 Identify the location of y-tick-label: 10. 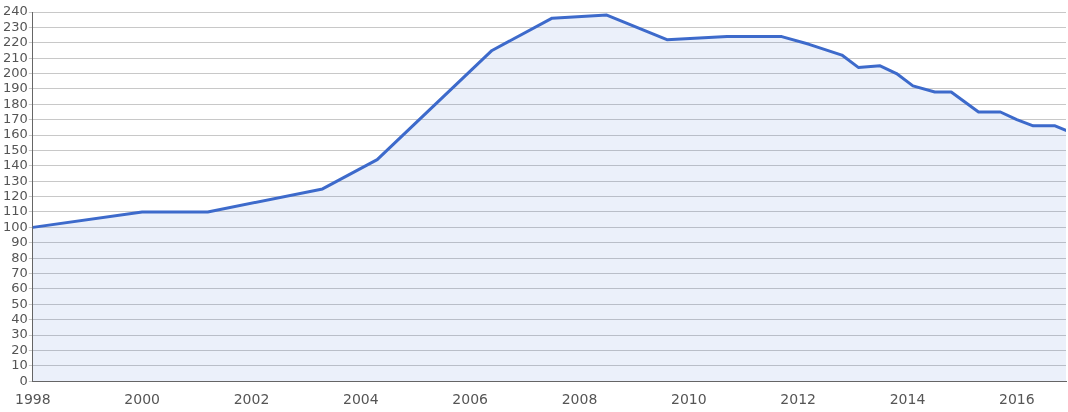
(19, 365).